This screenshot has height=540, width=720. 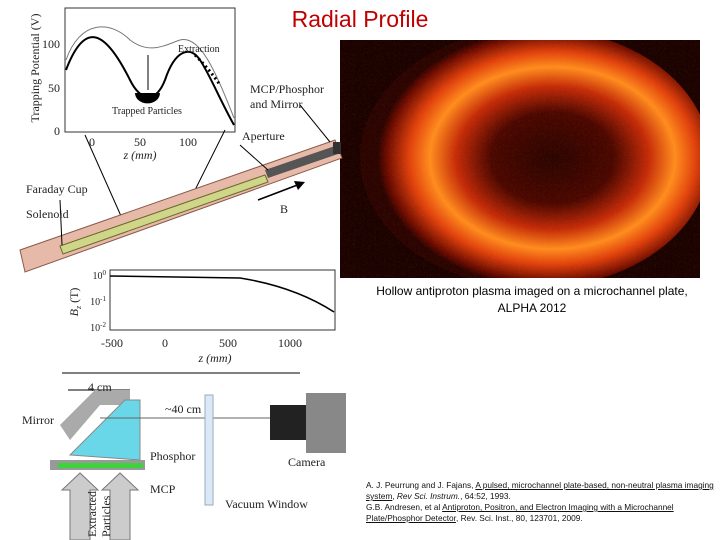 I want to click on label: and Mirror, so click(x=276, y=104).